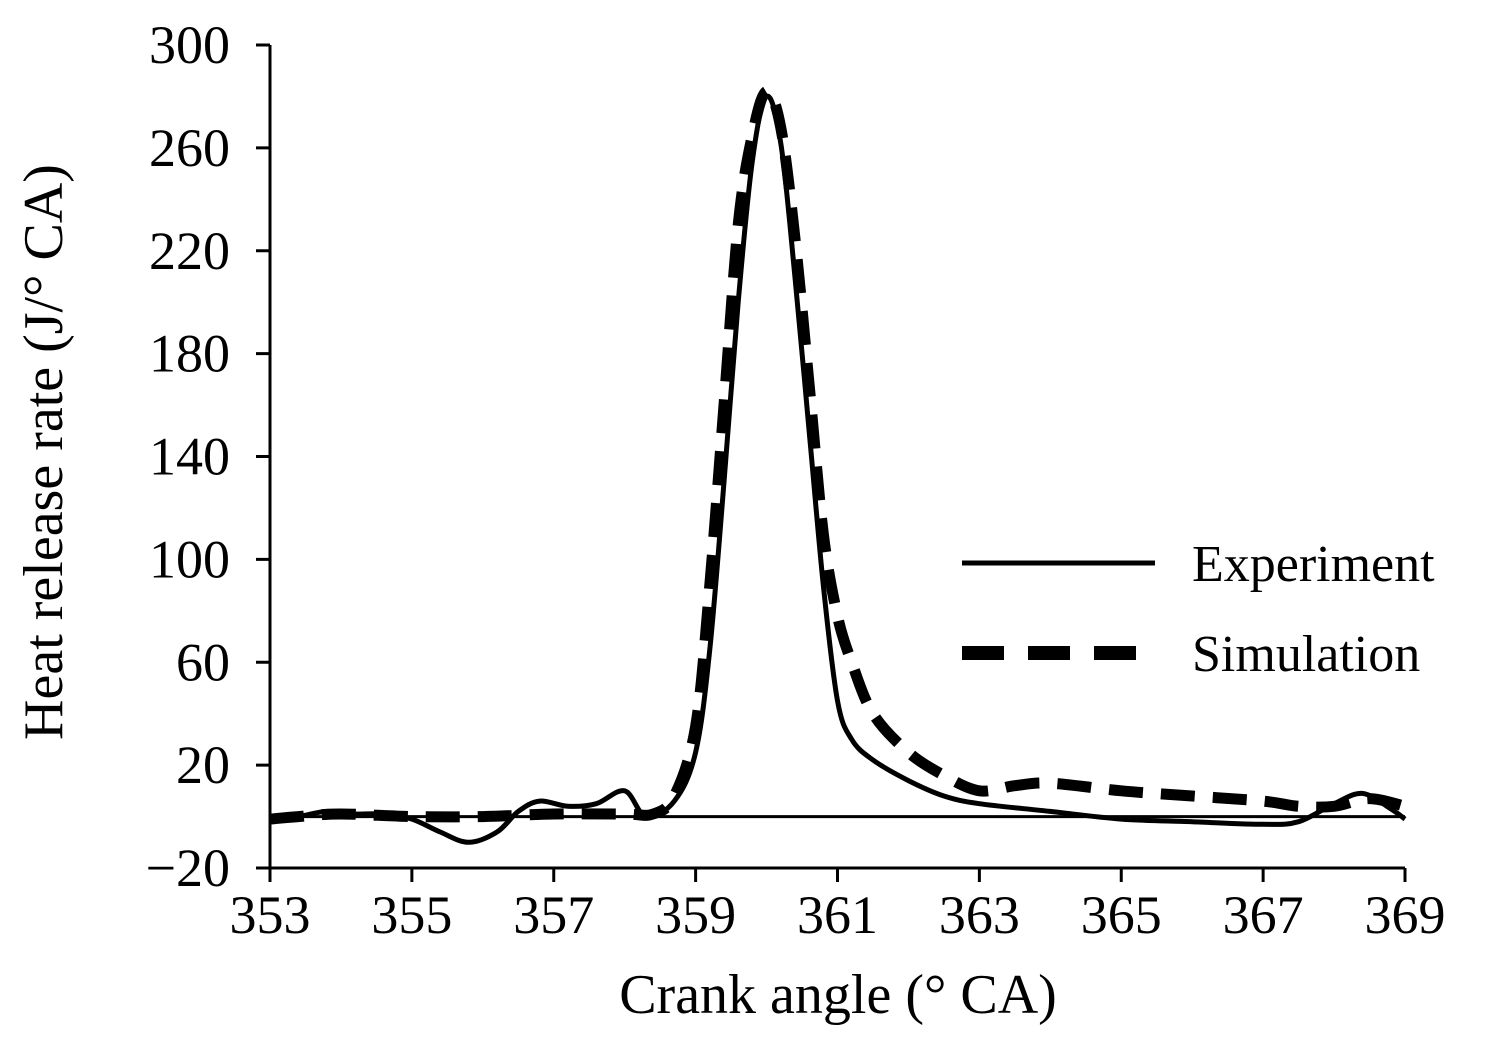 This screenshot has width=1498, height=1041. What do you see at coordinates (1121, 915) in the screenshot?
I see `x-tick-label: 365` at bounding box center [1121, 915].